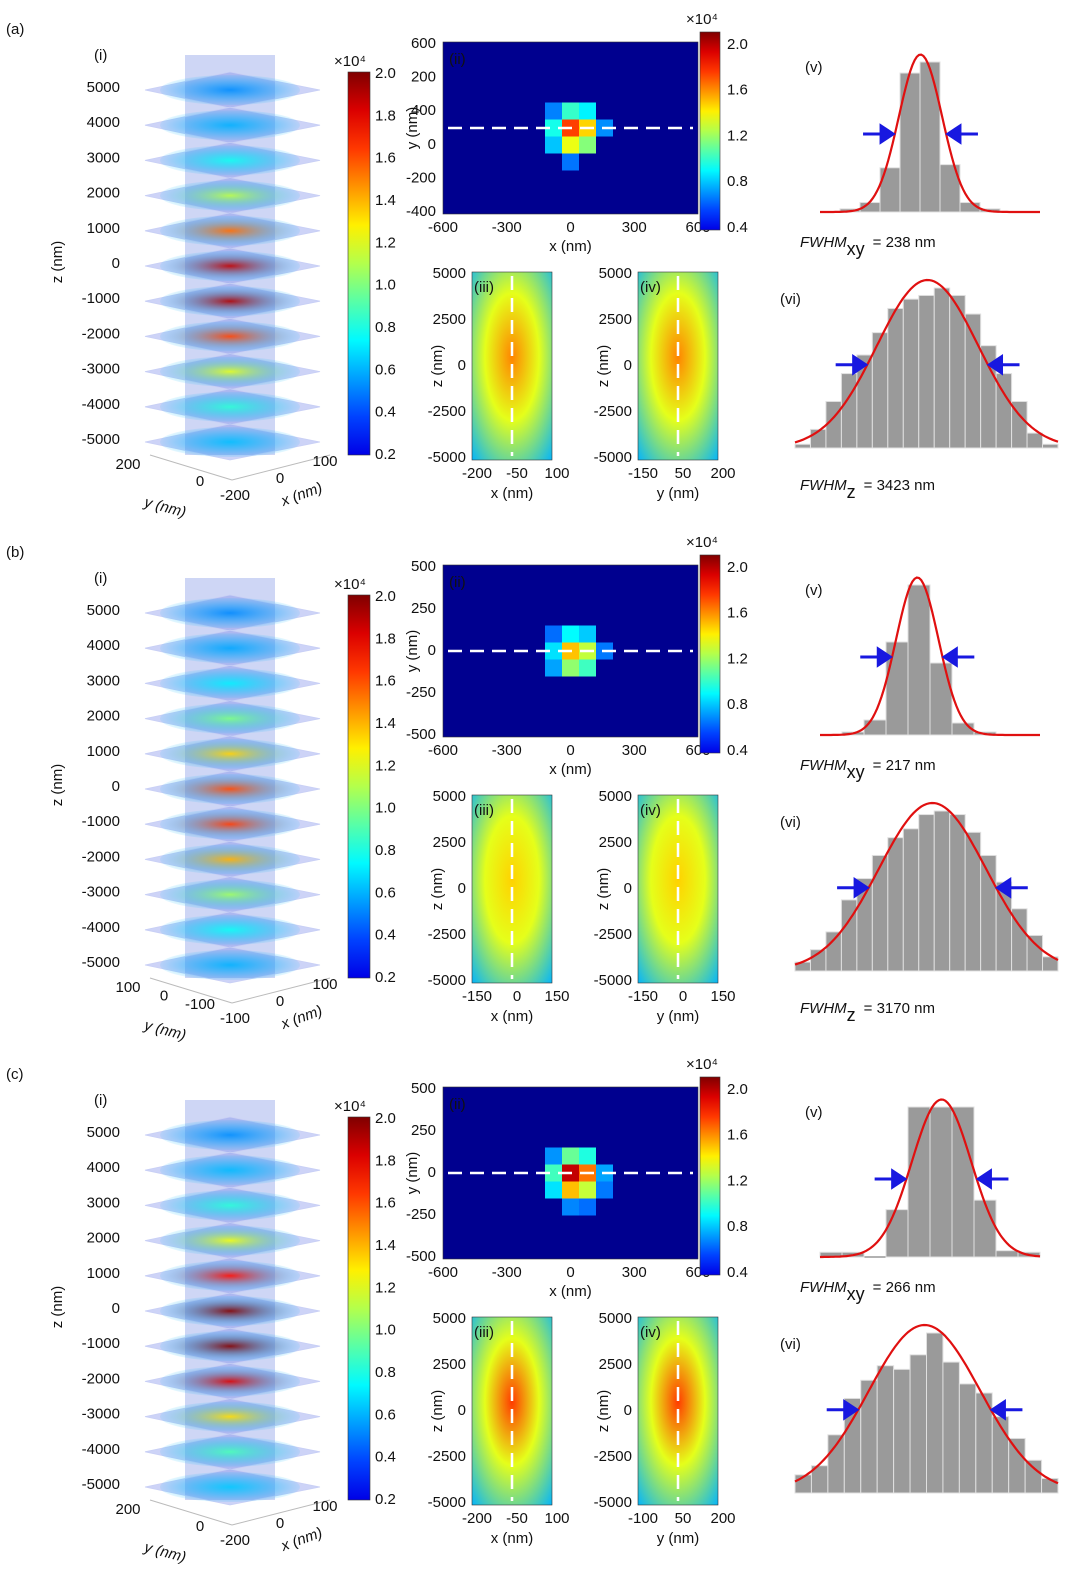 Image resolution: width=1069 pixels, height=1572 pixels. Describe the element at coordinates (447, 980) in the screenshot. I see `tick-label: -5000` at that location.